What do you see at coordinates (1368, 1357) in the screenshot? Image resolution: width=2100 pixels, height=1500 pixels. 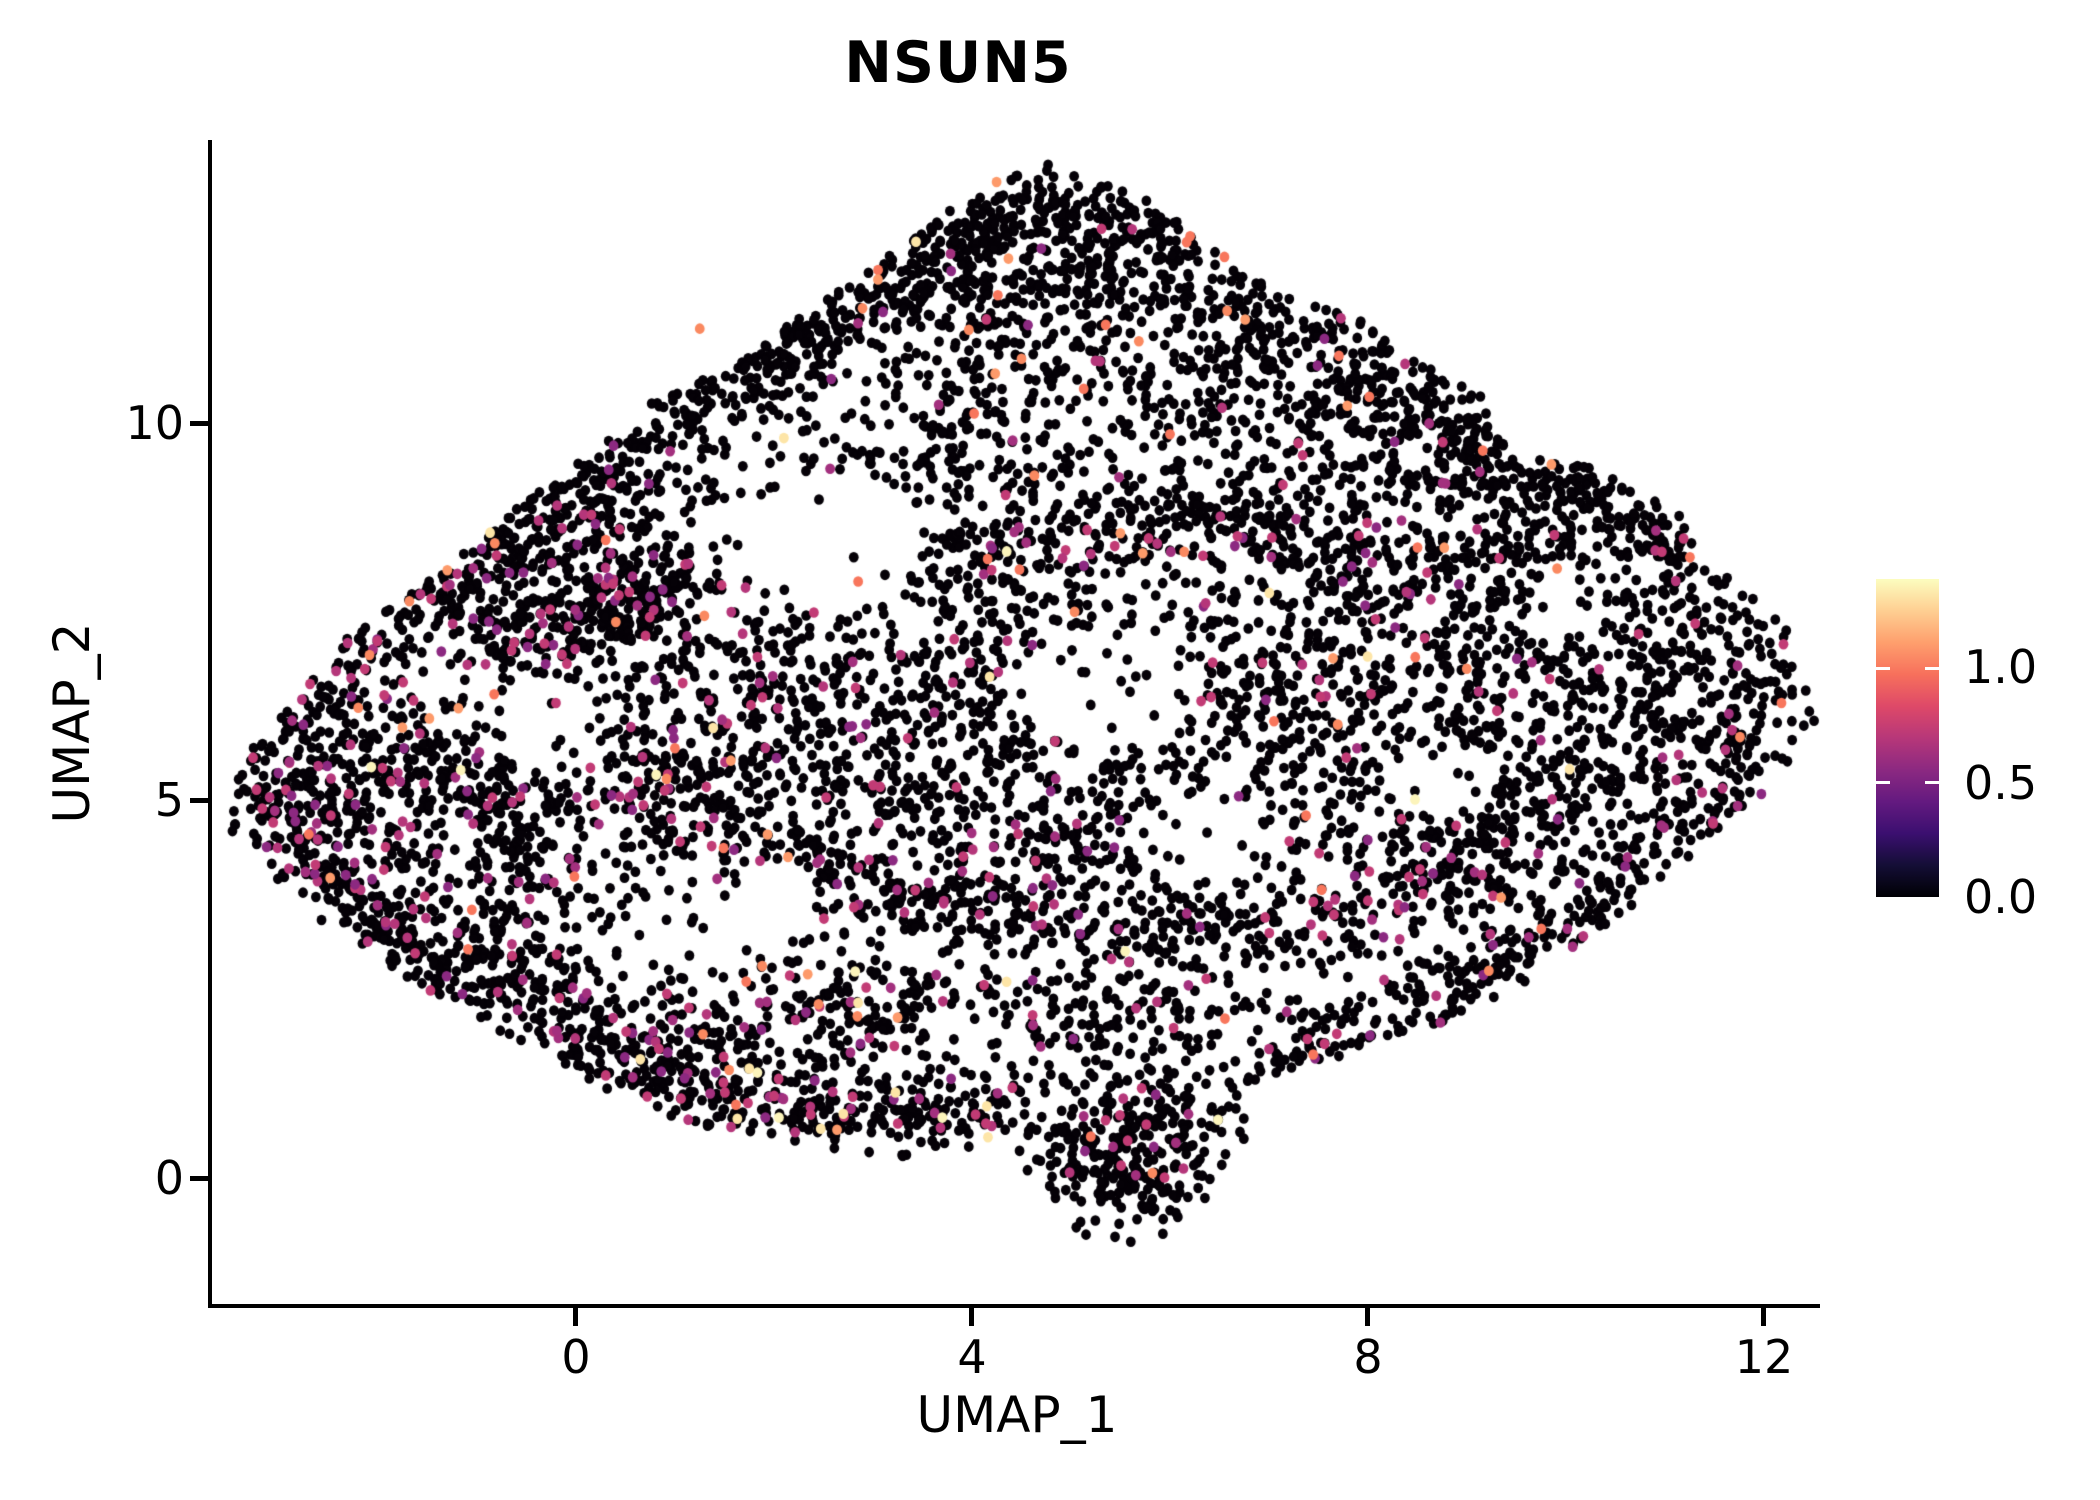 I see `x-tick-label: 8` at bounding box center [1368, 1357].